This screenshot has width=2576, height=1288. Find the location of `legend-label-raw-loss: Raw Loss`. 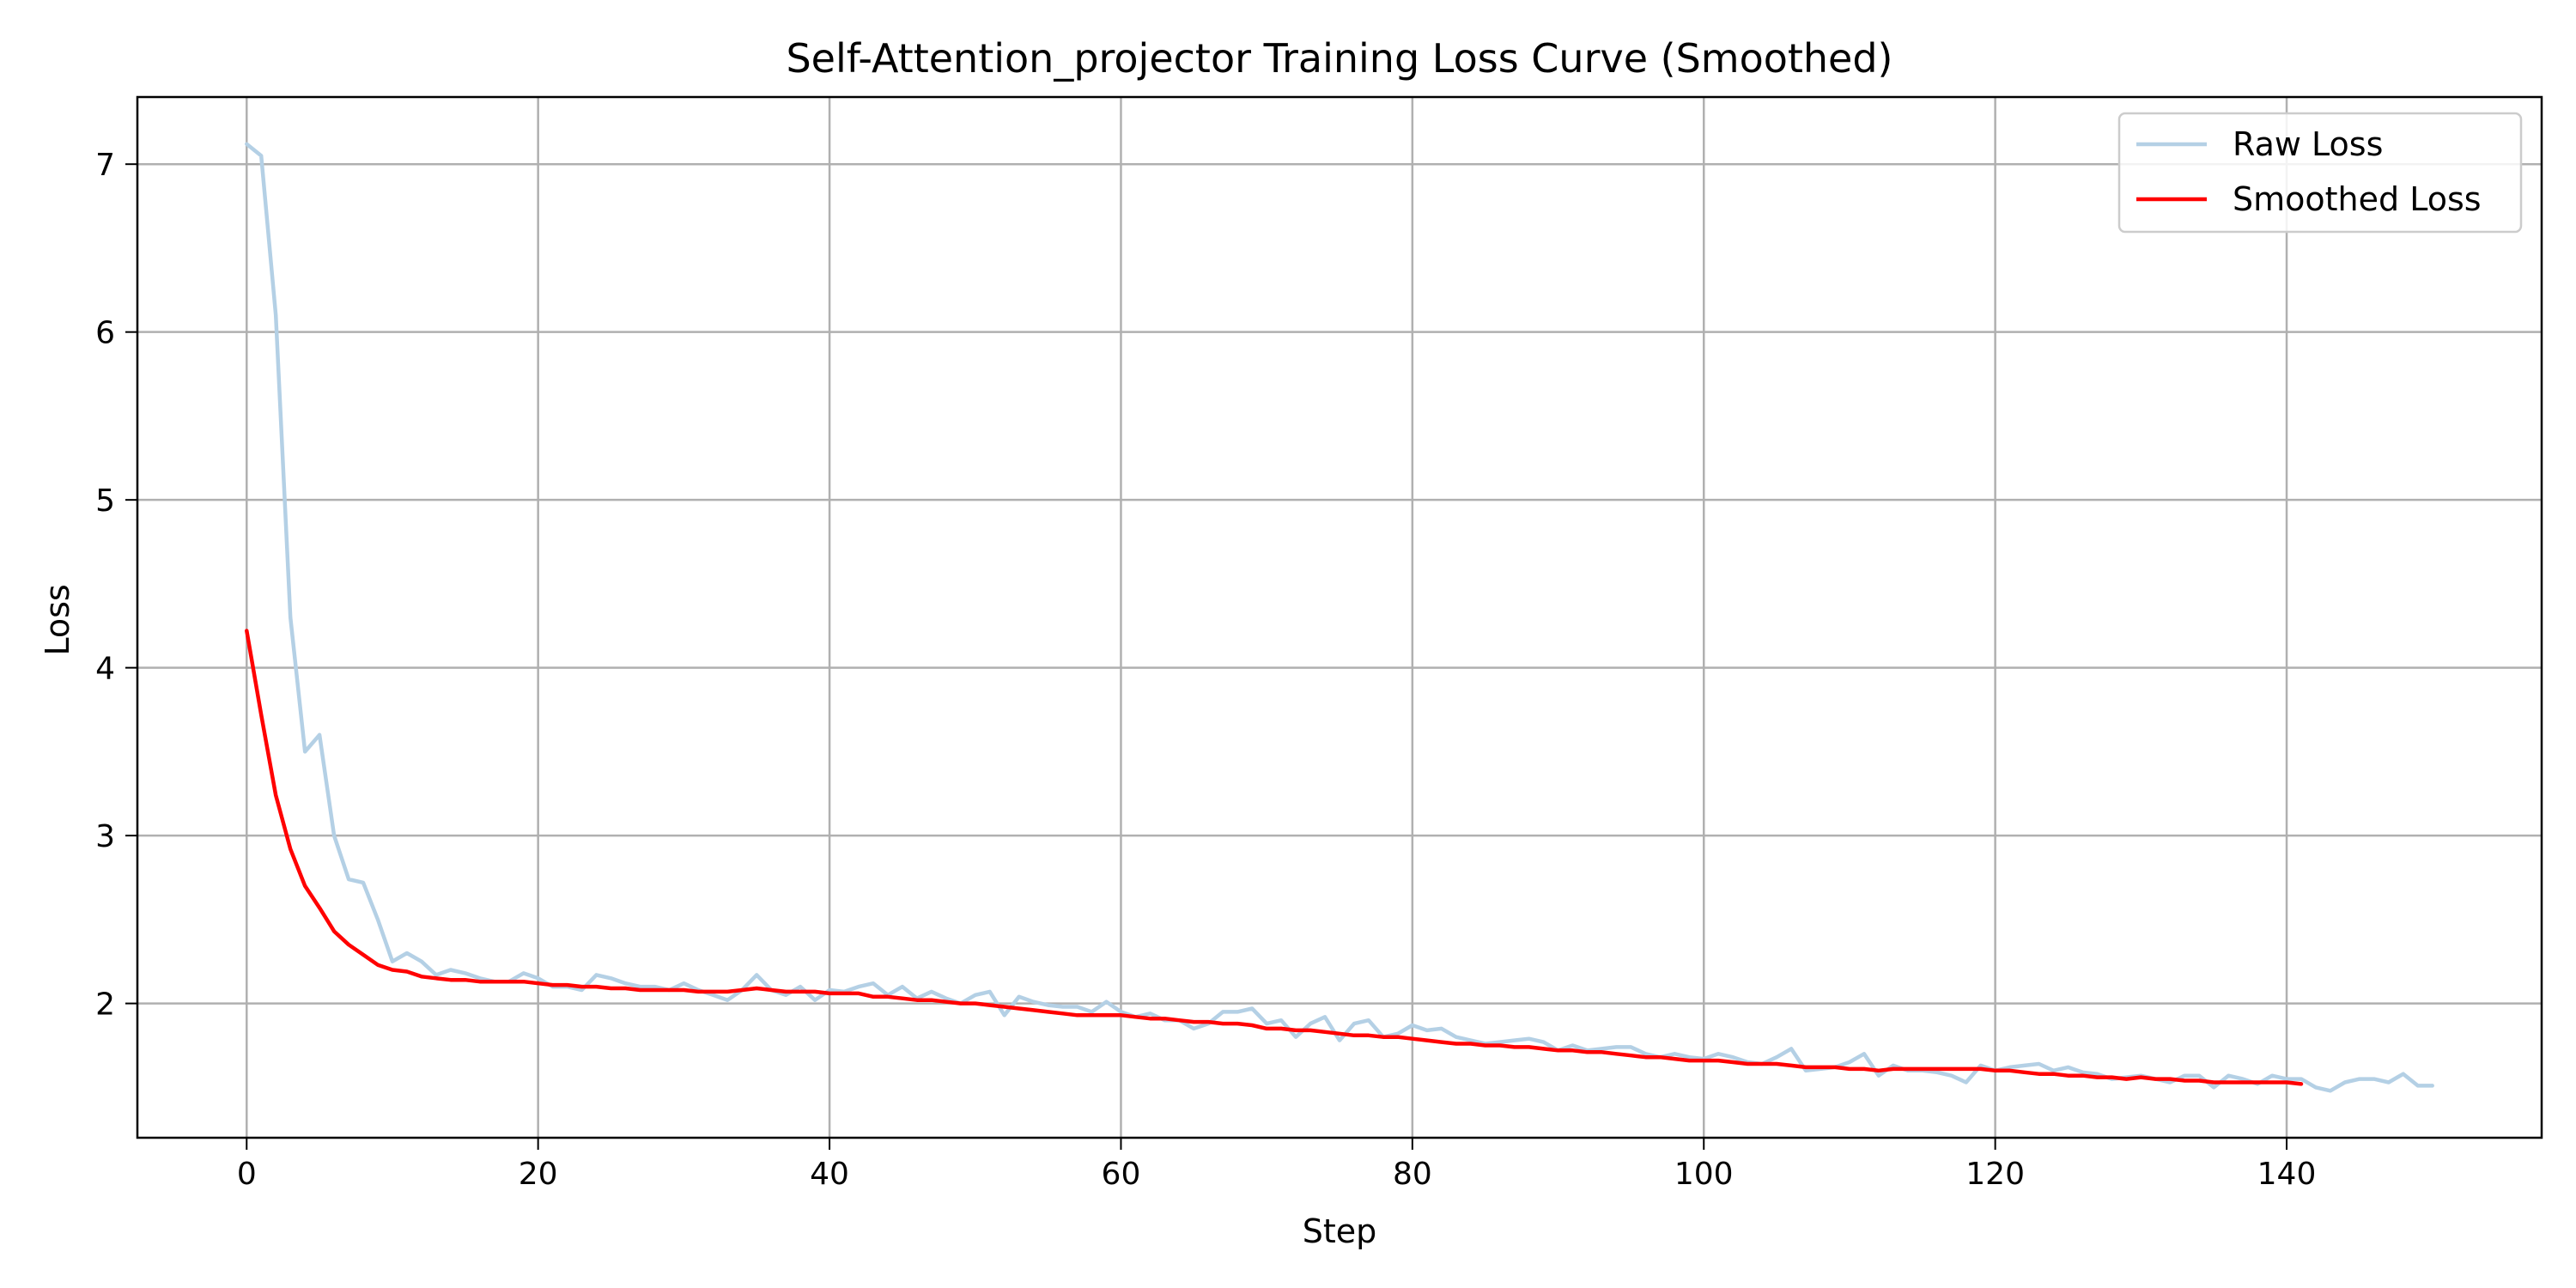

legend-label-raw-loss: Raw Loss is located at coordinates (2308, 144).